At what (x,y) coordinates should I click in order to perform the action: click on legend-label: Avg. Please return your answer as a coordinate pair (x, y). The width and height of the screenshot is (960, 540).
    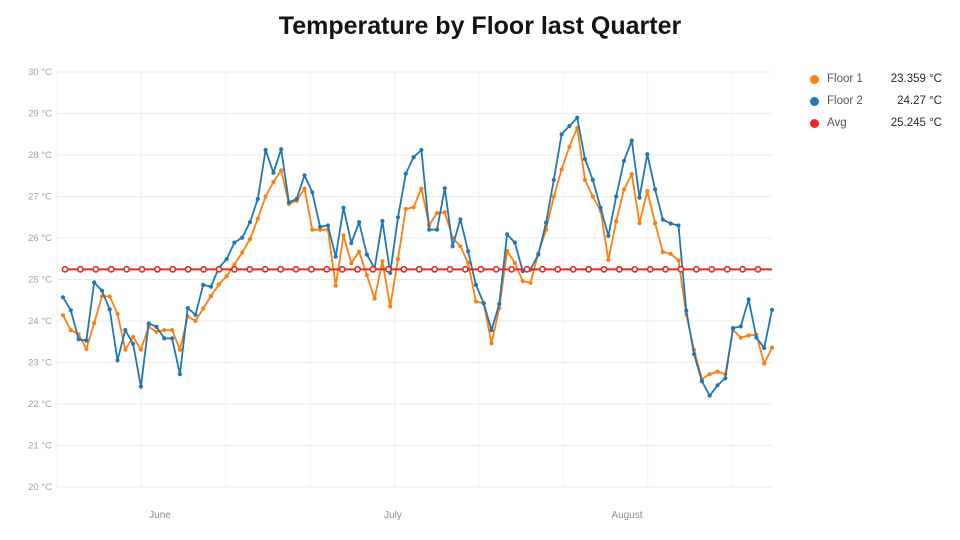
    Looking at the image, I should click on (837, 123).